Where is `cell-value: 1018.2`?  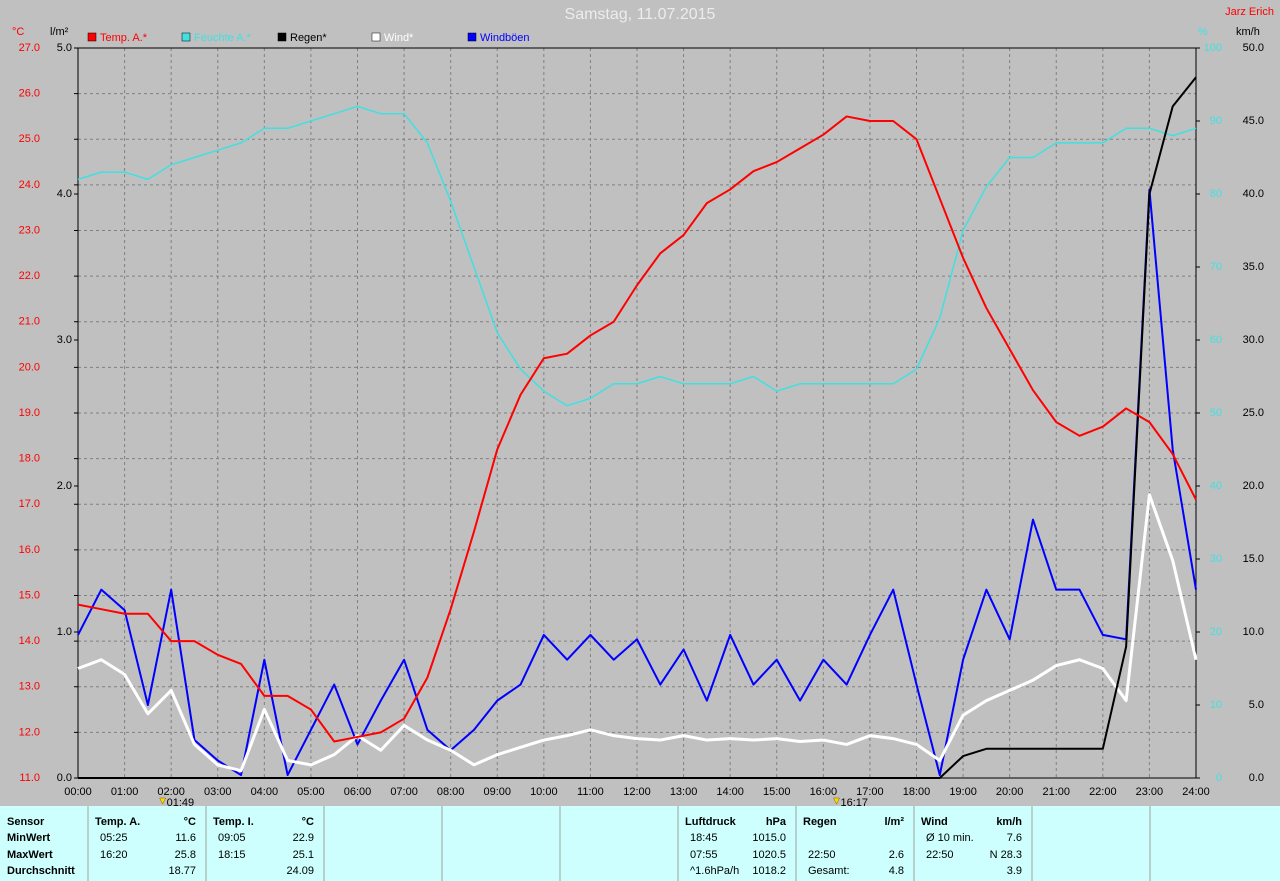 cell-value: 1018.2 is located at coordinates (769, 871).